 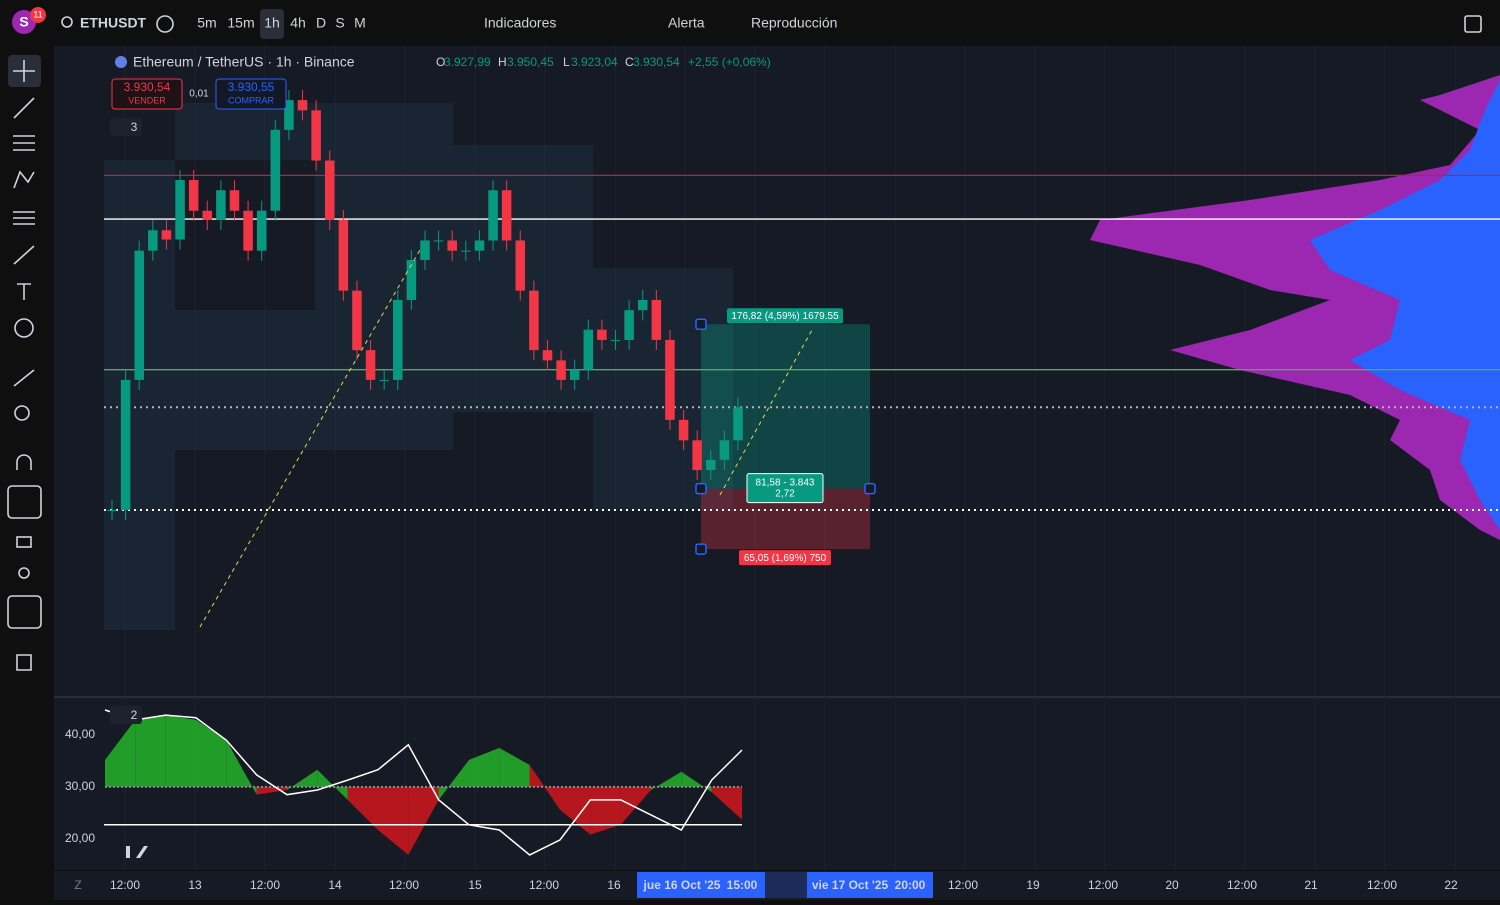 I want to click on target-label: 176,82 (4,59%) 1679.55, so click(x=785, y=316).